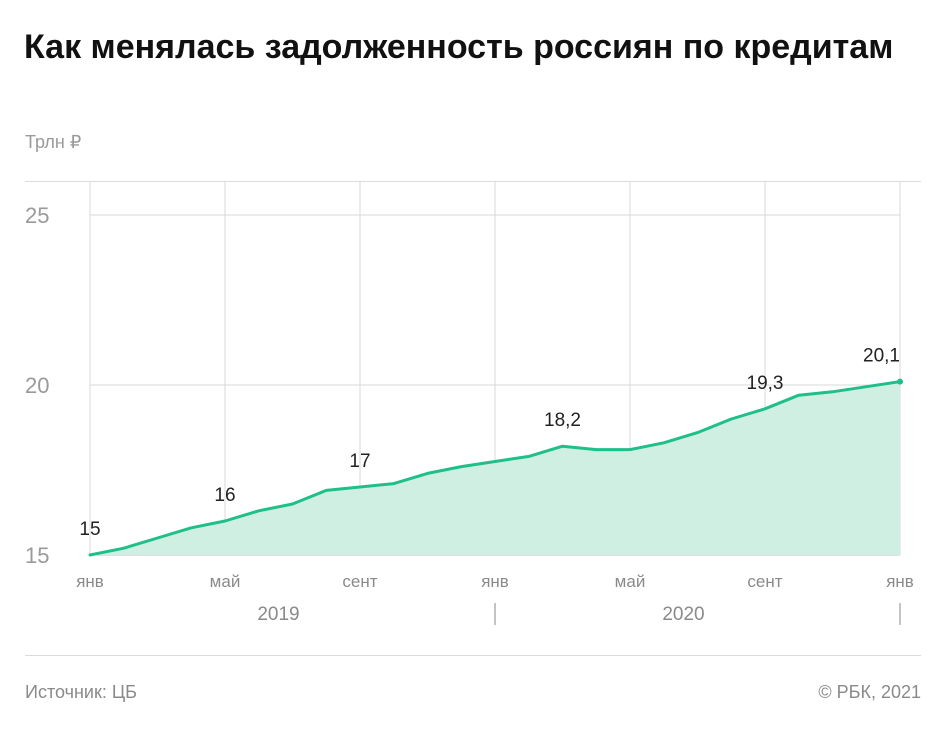 This screenshot has width=945, height=739. I want to click on y-tick-label: 15, so click(37, 555).